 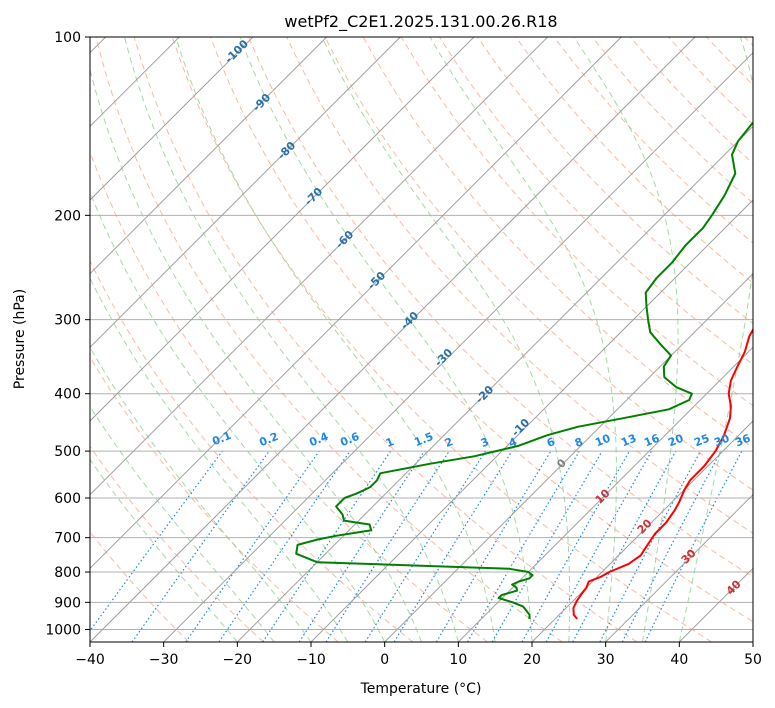 What do you see at coordinates (67, 38) in the screenshot?
I see `y-tick-label: 100` at bounding box center [67, 38].